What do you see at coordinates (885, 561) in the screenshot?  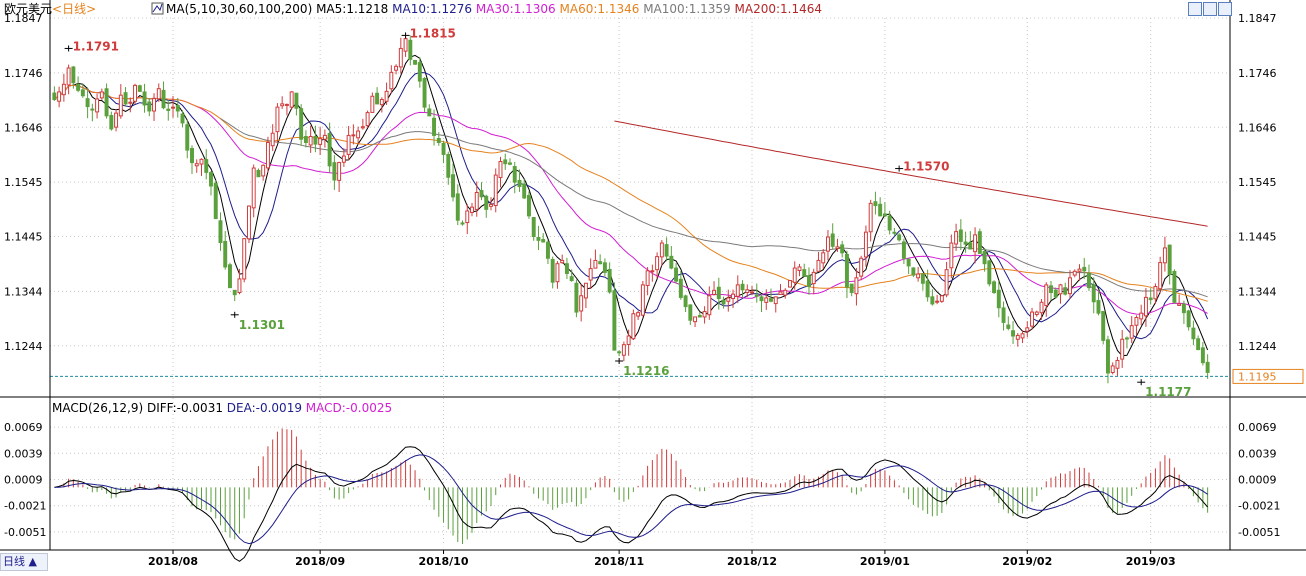 I see `date-tick-label: 2019/01` at bounding box center [885, 561].